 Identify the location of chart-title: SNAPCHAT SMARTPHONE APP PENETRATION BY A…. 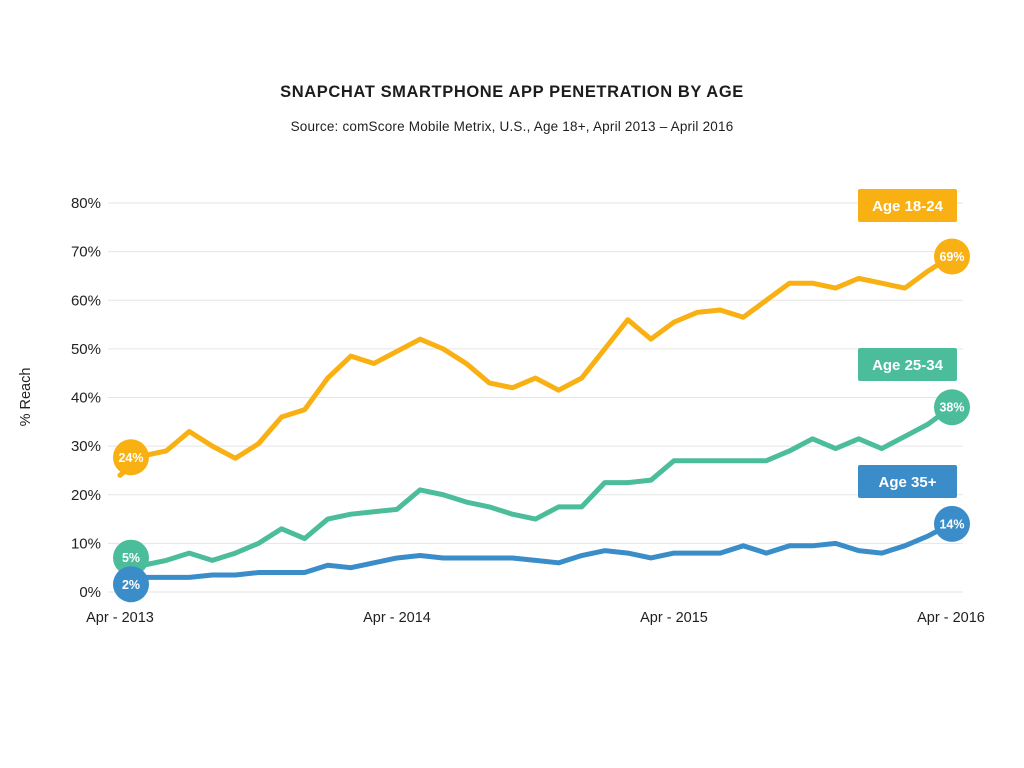
(512, 92).